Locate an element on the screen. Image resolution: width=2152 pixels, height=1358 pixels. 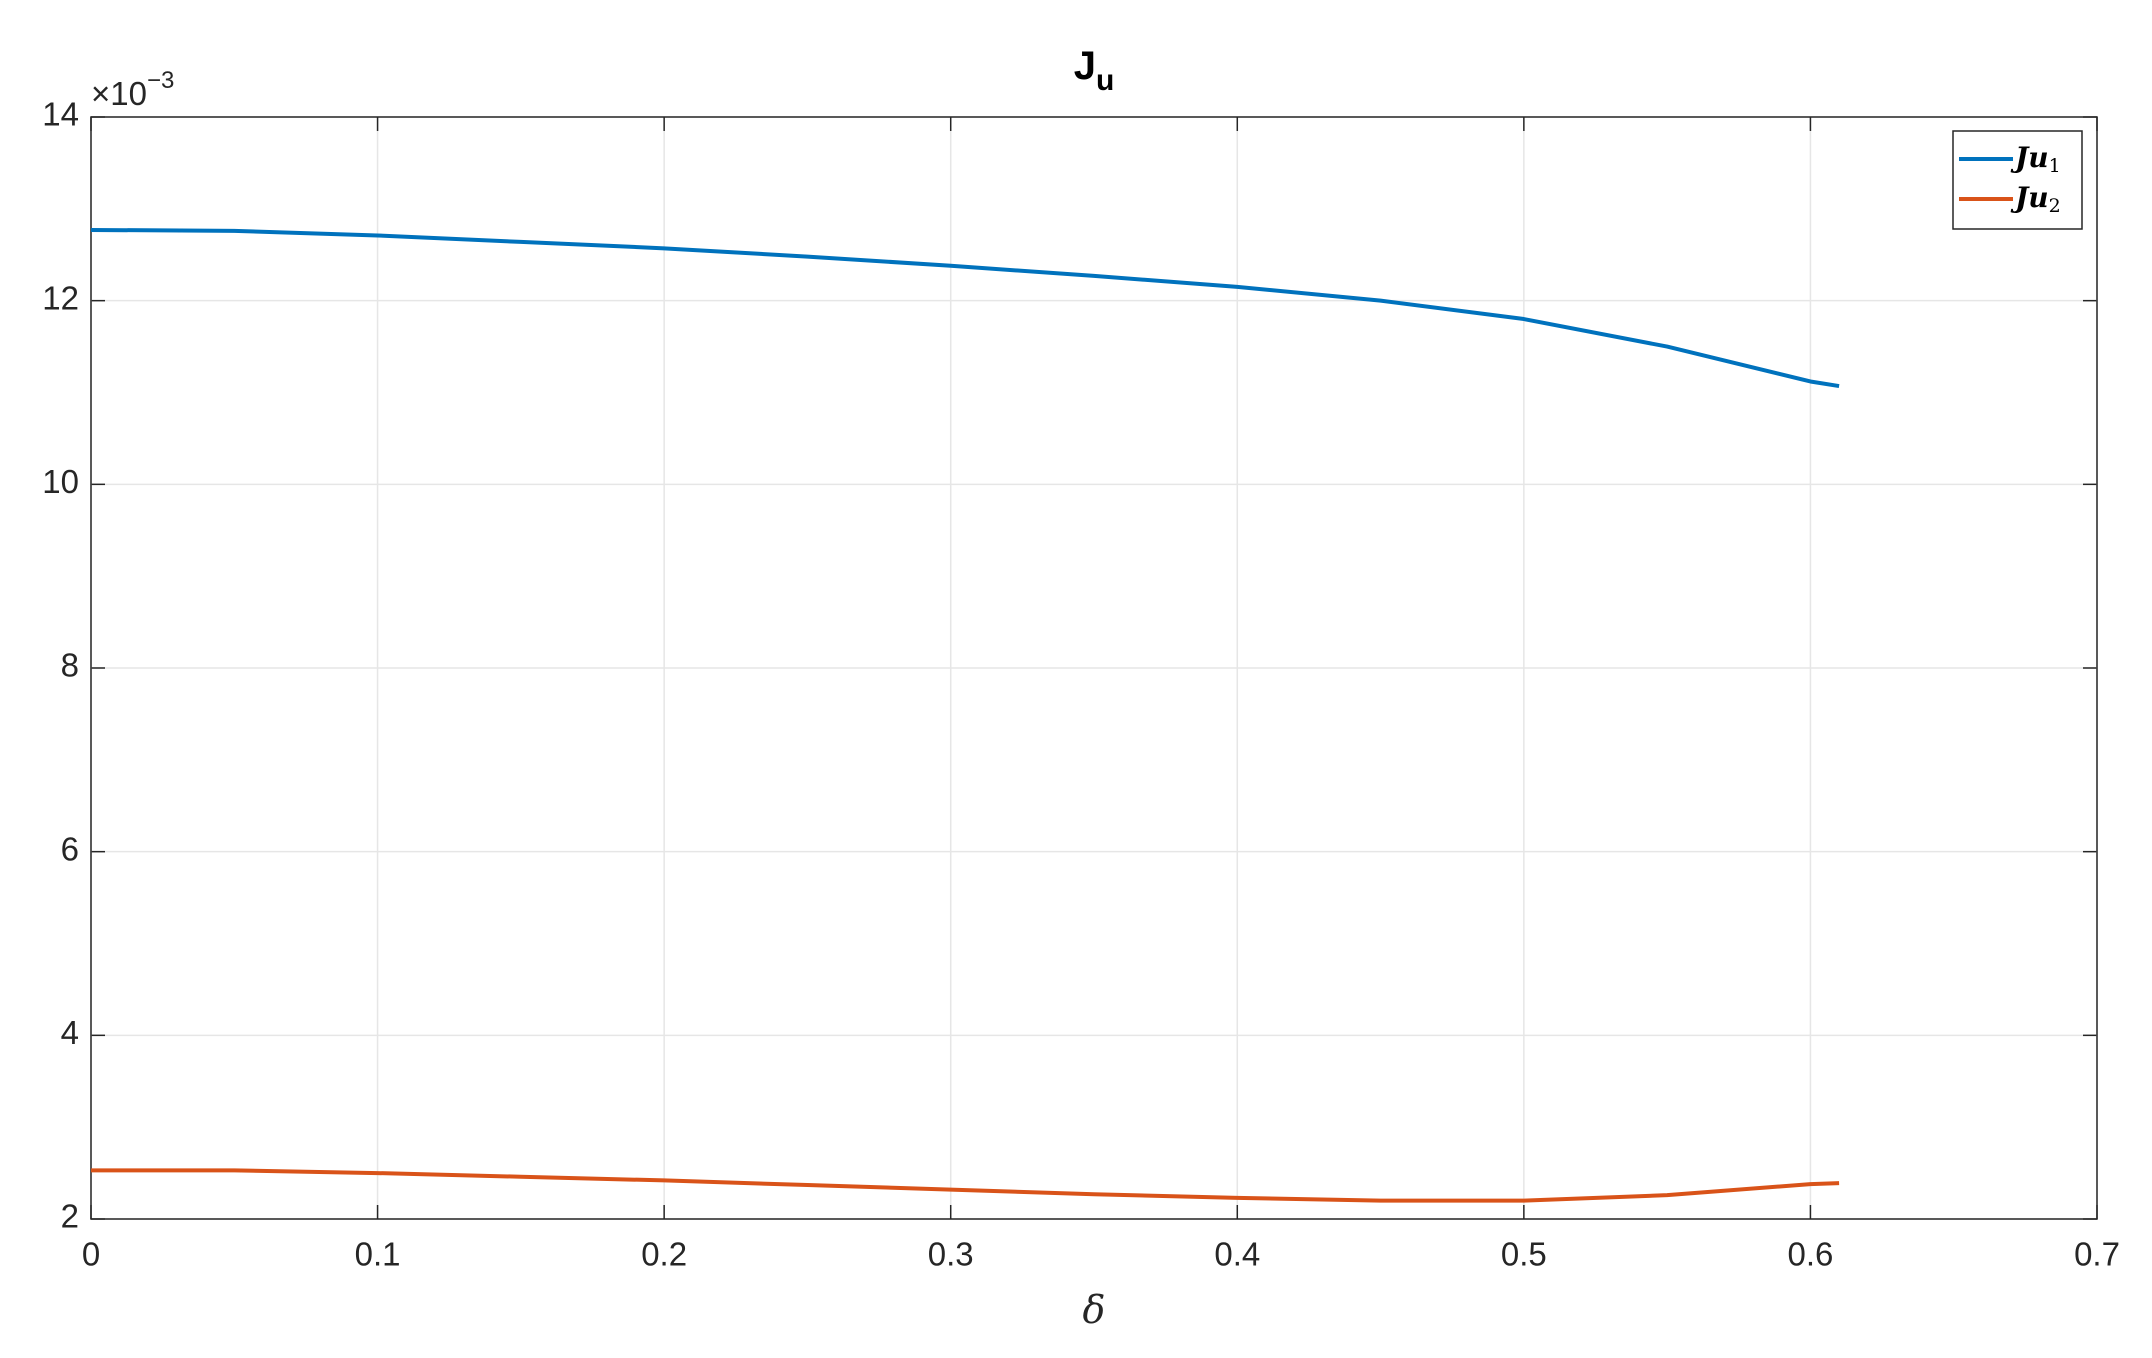
x-axis-label: δ is located at coordinates (1094, 1310).